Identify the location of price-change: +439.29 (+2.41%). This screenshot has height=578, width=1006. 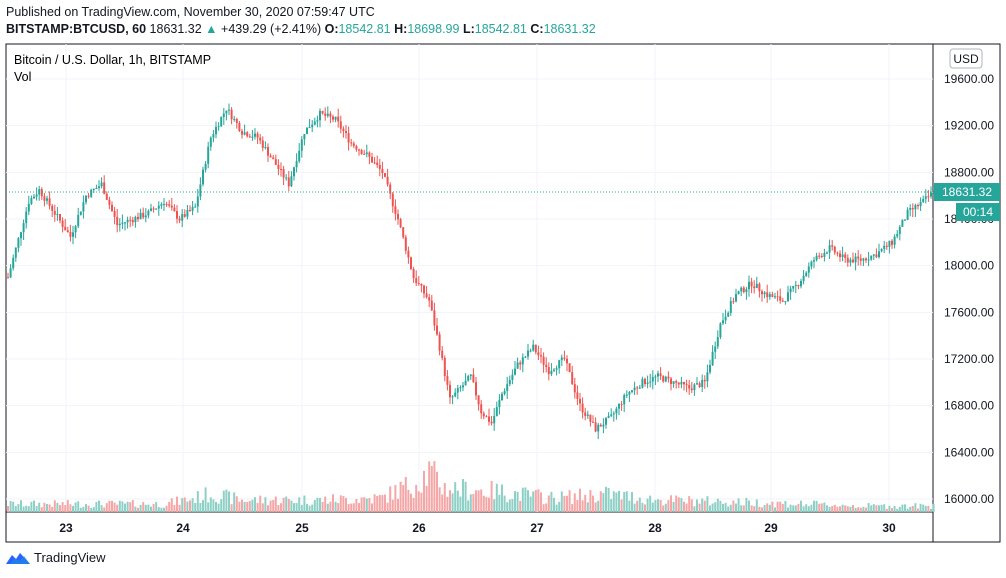
(271, 29).